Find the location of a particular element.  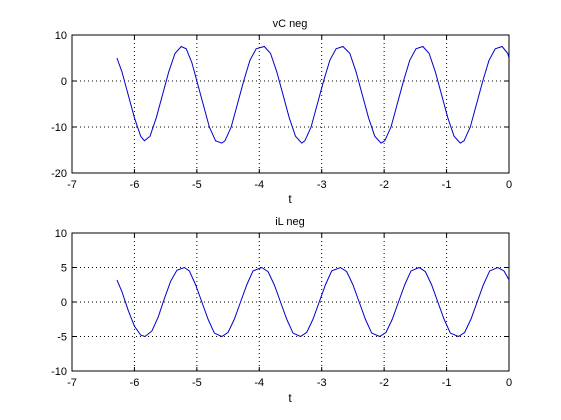

x-axis-label-2: t is located at coordinates (290, 398).